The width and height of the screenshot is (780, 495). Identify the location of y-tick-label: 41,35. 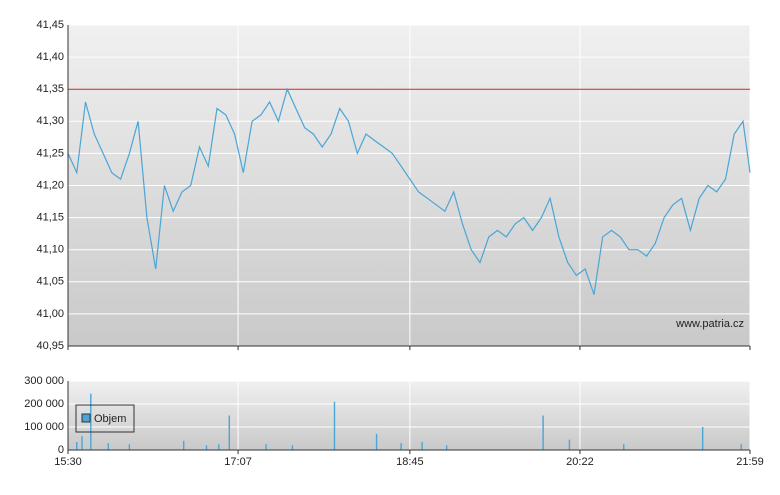
(50, 89).